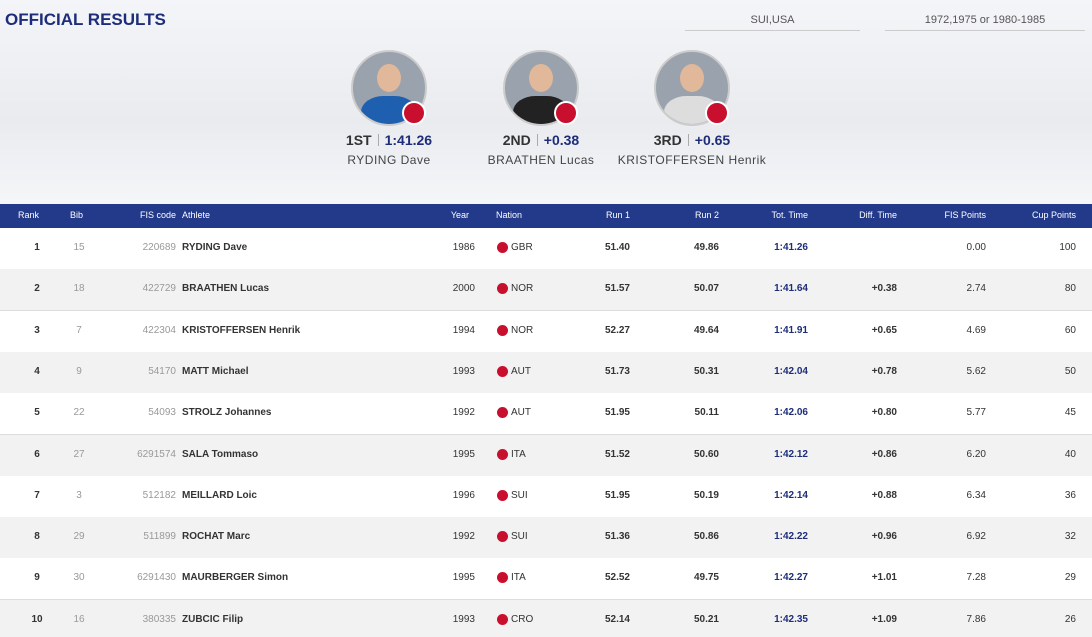 The width and height of the screenshot is (1092, 637). Describe the element at coordinates (77, 215) in the screenshot. I see `column-header: Bib` at that location.